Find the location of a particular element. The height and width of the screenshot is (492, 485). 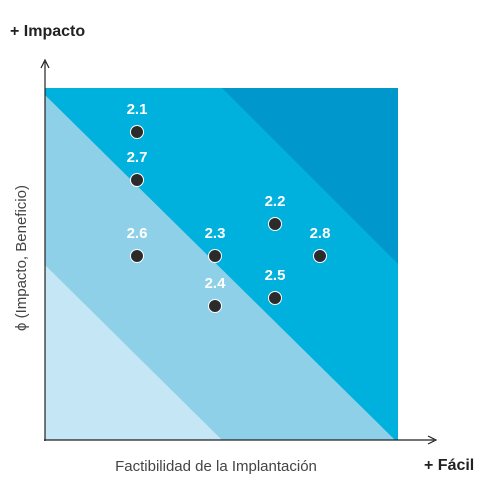

y-label: ϕ (Impacto, Beneficio) is located at coordinates (21, 258).